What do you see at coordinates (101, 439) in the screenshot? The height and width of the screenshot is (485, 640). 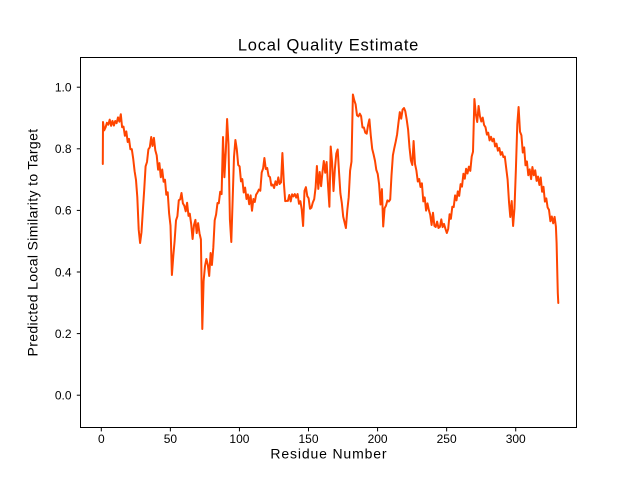 I see `svg-text: 0` at bounding box center [101, 439].